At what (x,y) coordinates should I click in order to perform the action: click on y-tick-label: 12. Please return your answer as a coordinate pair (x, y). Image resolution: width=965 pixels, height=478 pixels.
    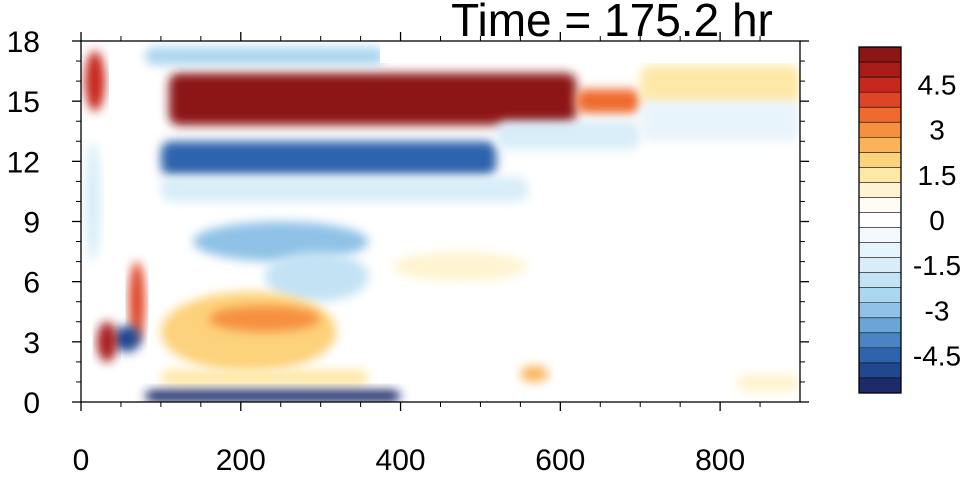
    Looking at the image, I should click on (23, 162).